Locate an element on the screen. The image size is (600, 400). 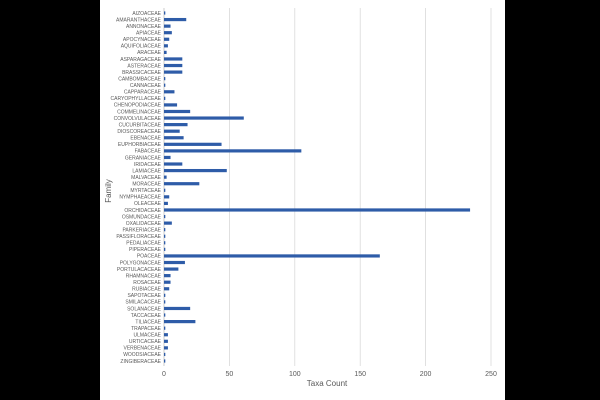
category-label: ARACEAE is located at coordinates (149, 53).